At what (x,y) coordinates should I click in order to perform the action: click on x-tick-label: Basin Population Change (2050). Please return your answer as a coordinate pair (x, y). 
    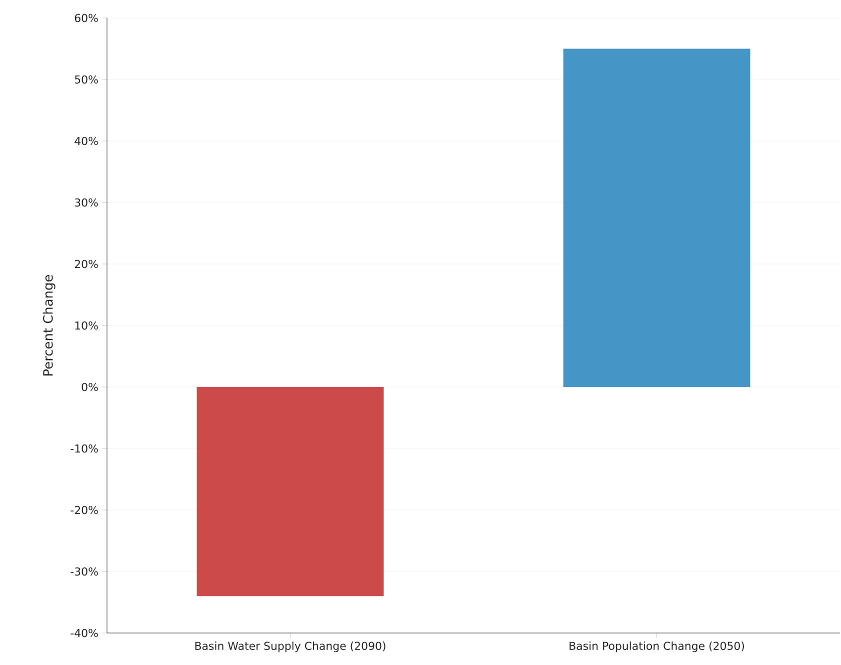
    Looking at the image, I should click on (657, 647).